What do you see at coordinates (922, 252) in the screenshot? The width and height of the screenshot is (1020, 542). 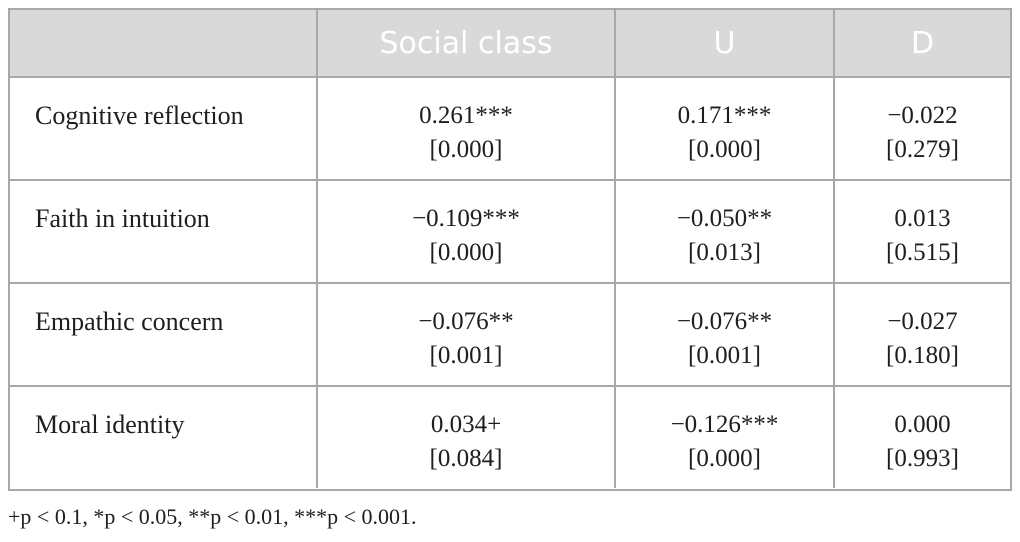 I see `p-value: [0.515]` at bounding box center [922, 252].